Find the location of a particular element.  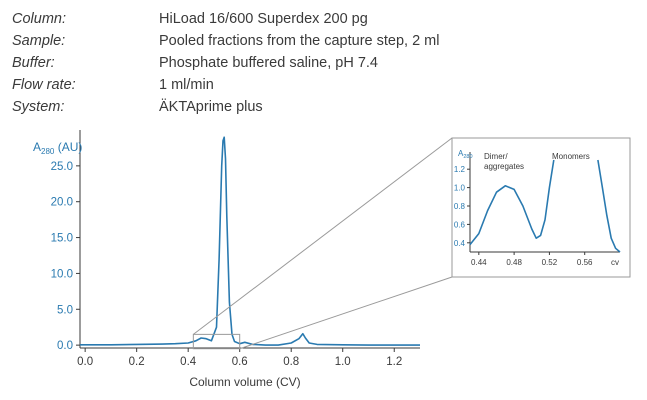

zoom-region-box is located at coordinates (216, 341).